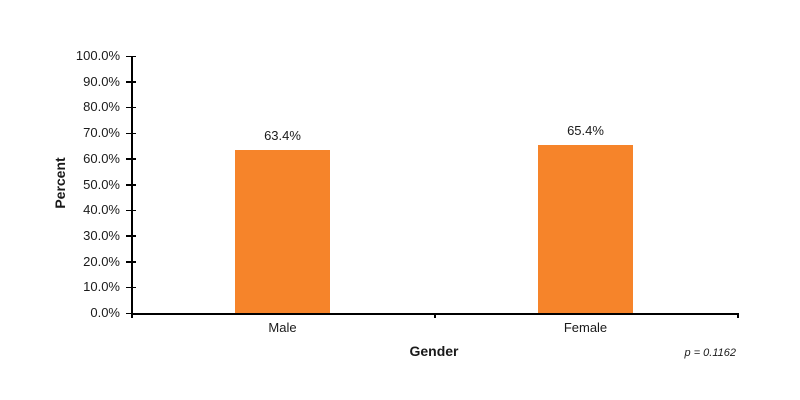  Describe the element at coordinates (60, 183) in the screenshot. I see `y-axis-title: Percent` at that location.